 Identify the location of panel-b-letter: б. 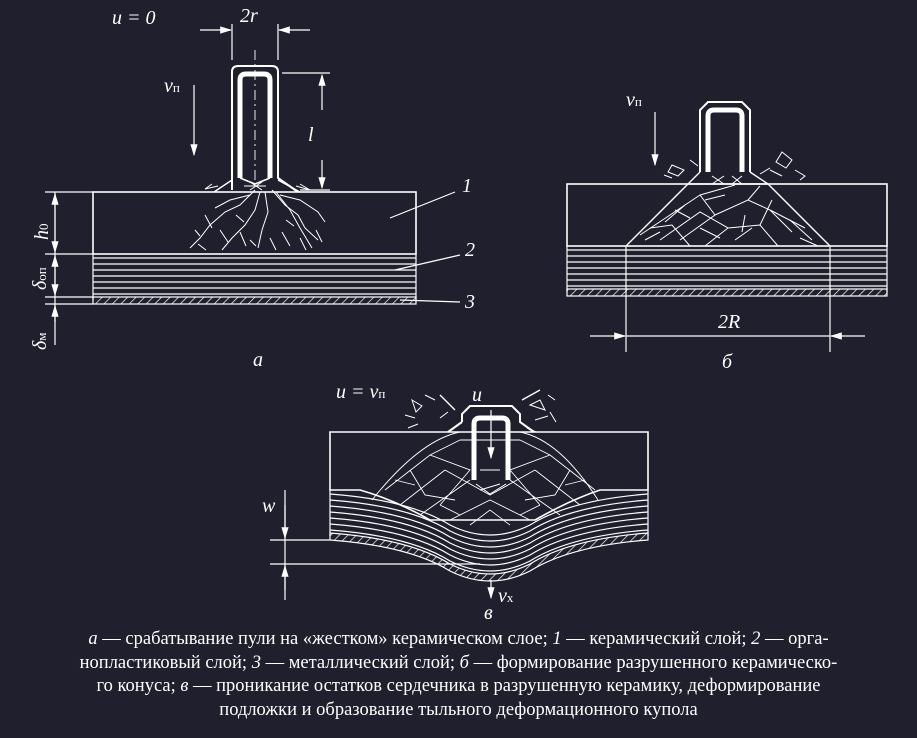
(727, 362).